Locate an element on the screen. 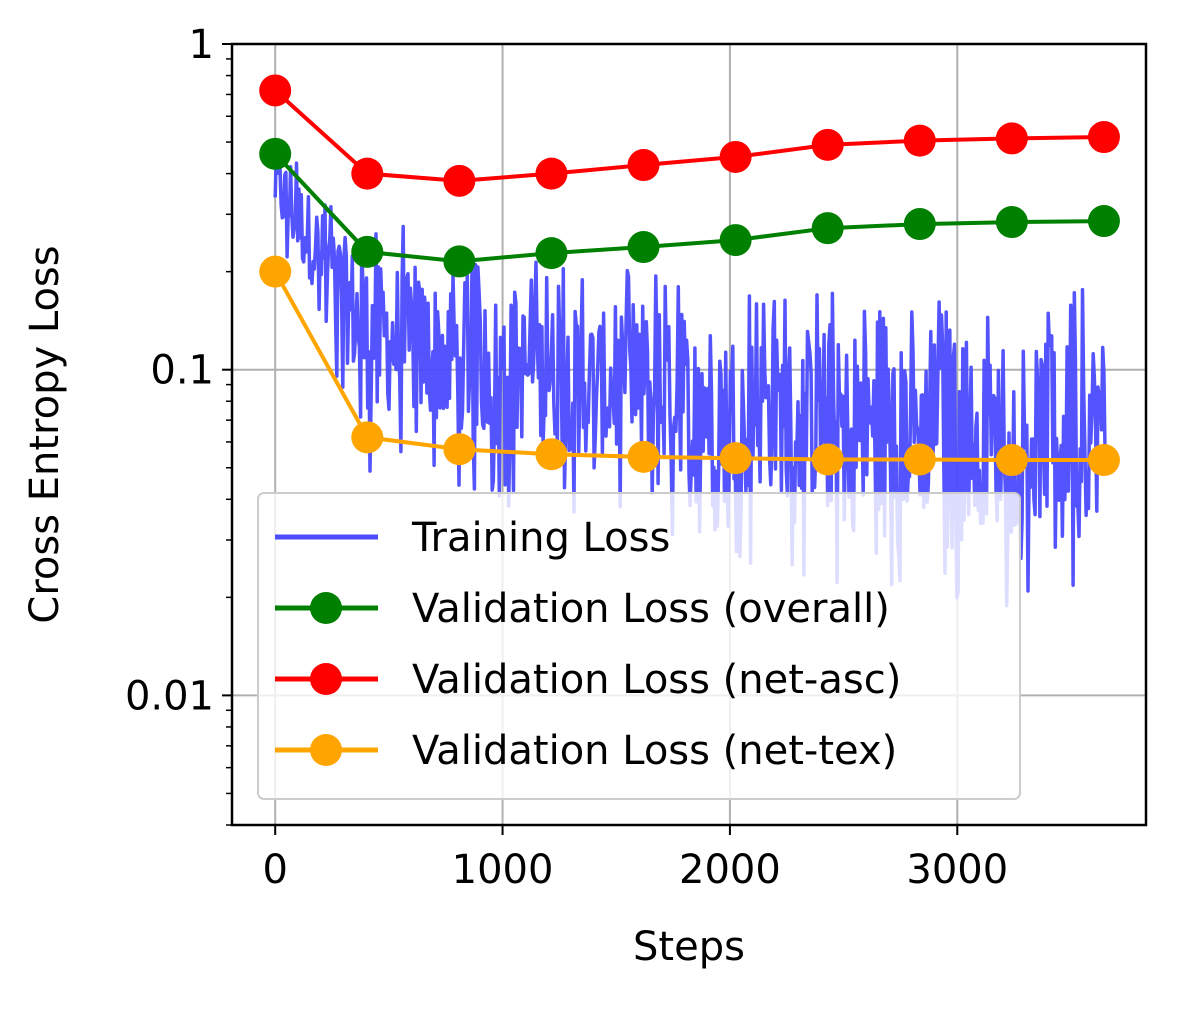  legend-label: Training Loss is located at coordinates (540, 538).